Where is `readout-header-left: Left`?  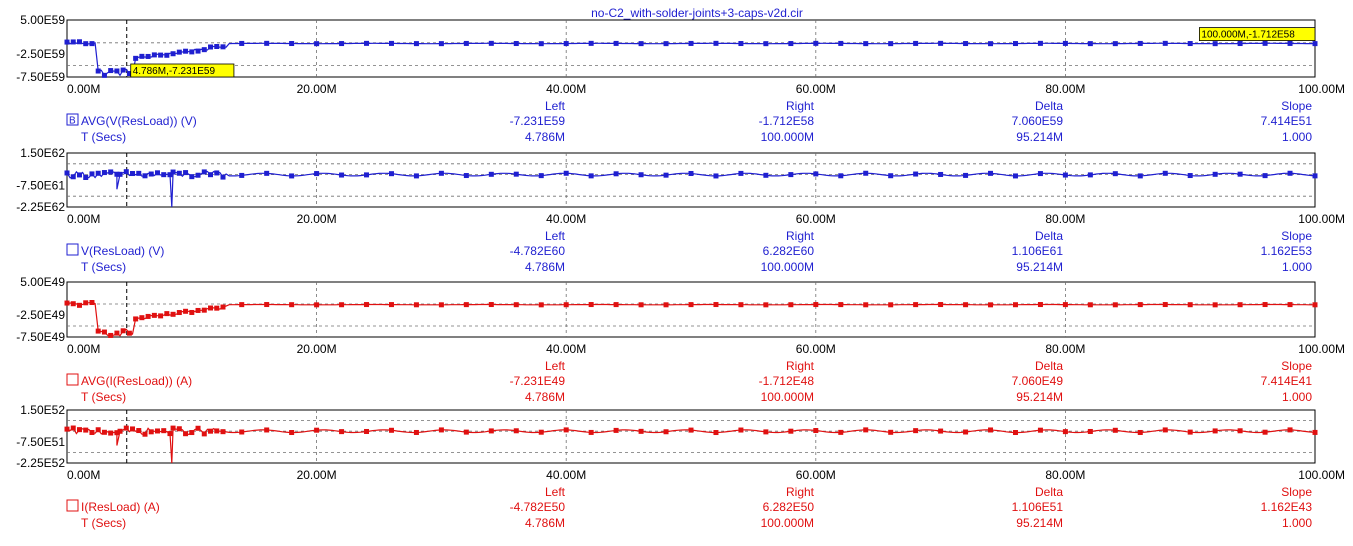
readout-header-left: Left is located at coordinates (555, 366).